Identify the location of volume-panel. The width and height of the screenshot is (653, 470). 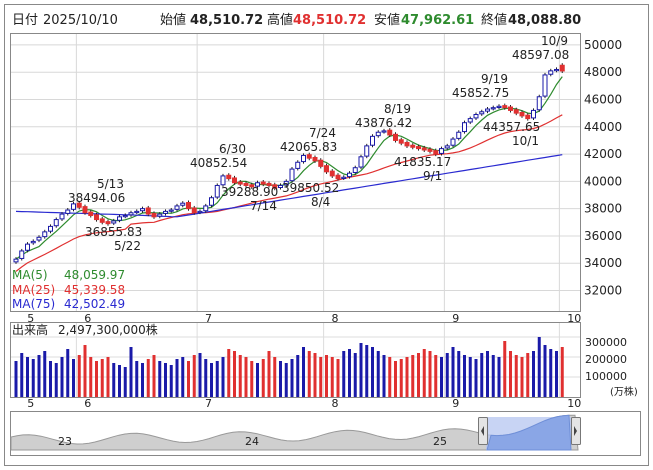
(295, 360).